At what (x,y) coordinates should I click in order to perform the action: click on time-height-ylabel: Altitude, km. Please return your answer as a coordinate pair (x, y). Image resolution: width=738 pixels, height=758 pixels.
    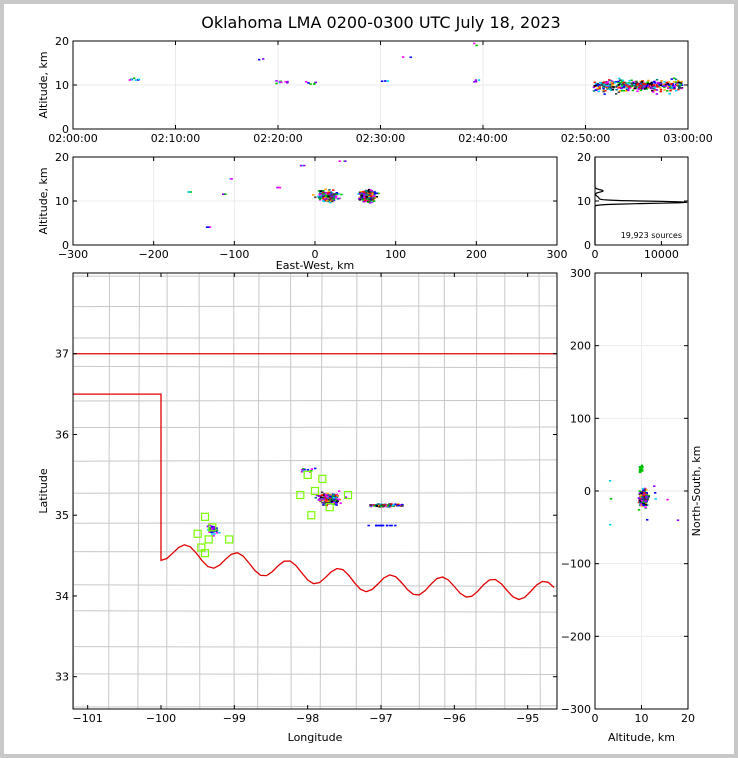
    Looking at the image, I should click on (43, 84).